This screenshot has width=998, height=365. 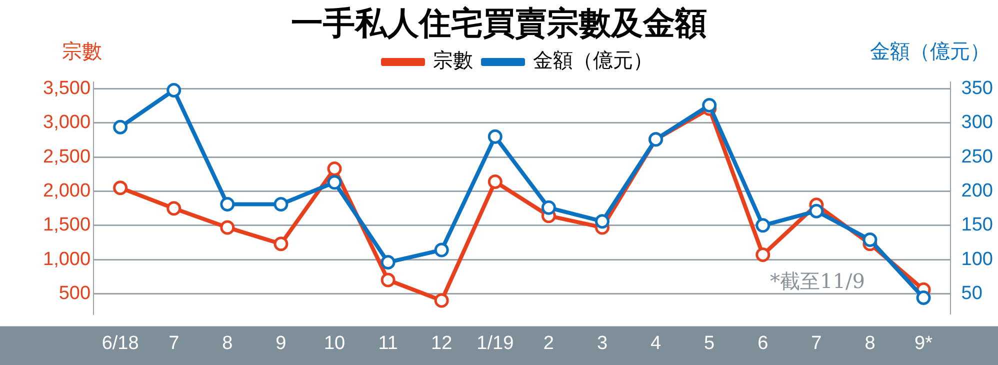 I want to click on x-tick-label: 1/19, so click(x=495, y=343).